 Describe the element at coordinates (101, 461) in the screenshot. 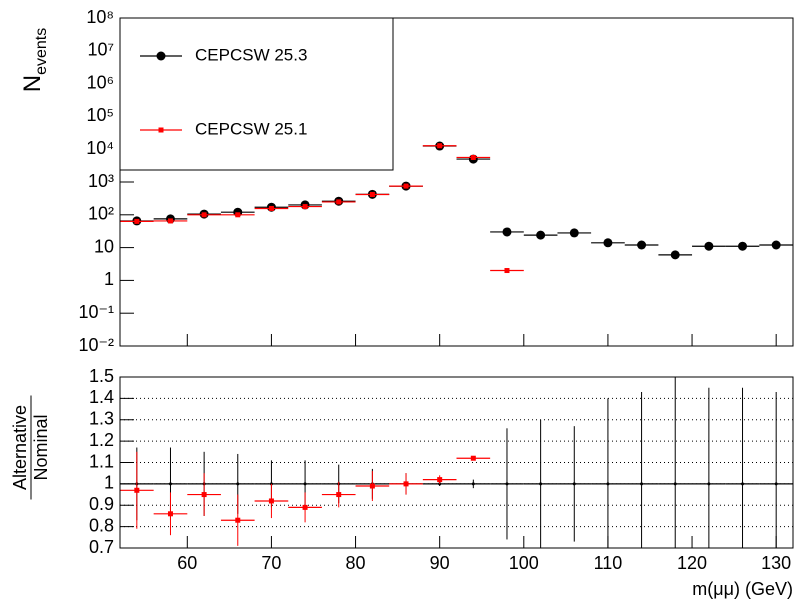

I see `y-tick-label: 1.1` at that location.